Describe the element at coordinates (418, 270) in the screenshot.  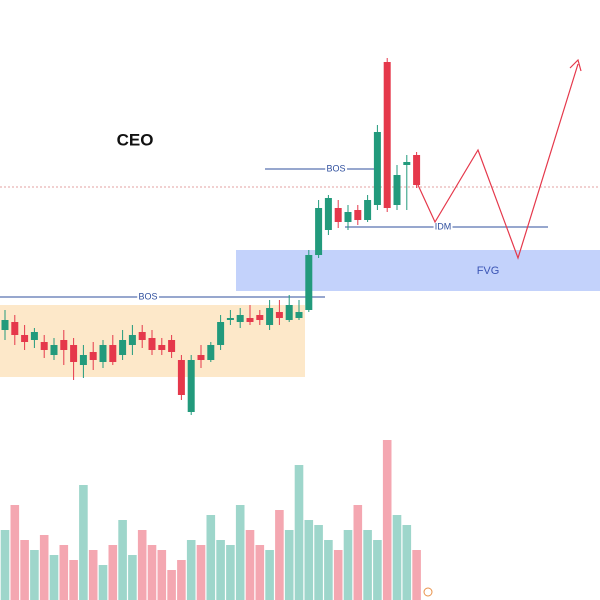
I see `fvg-zone` at that location.